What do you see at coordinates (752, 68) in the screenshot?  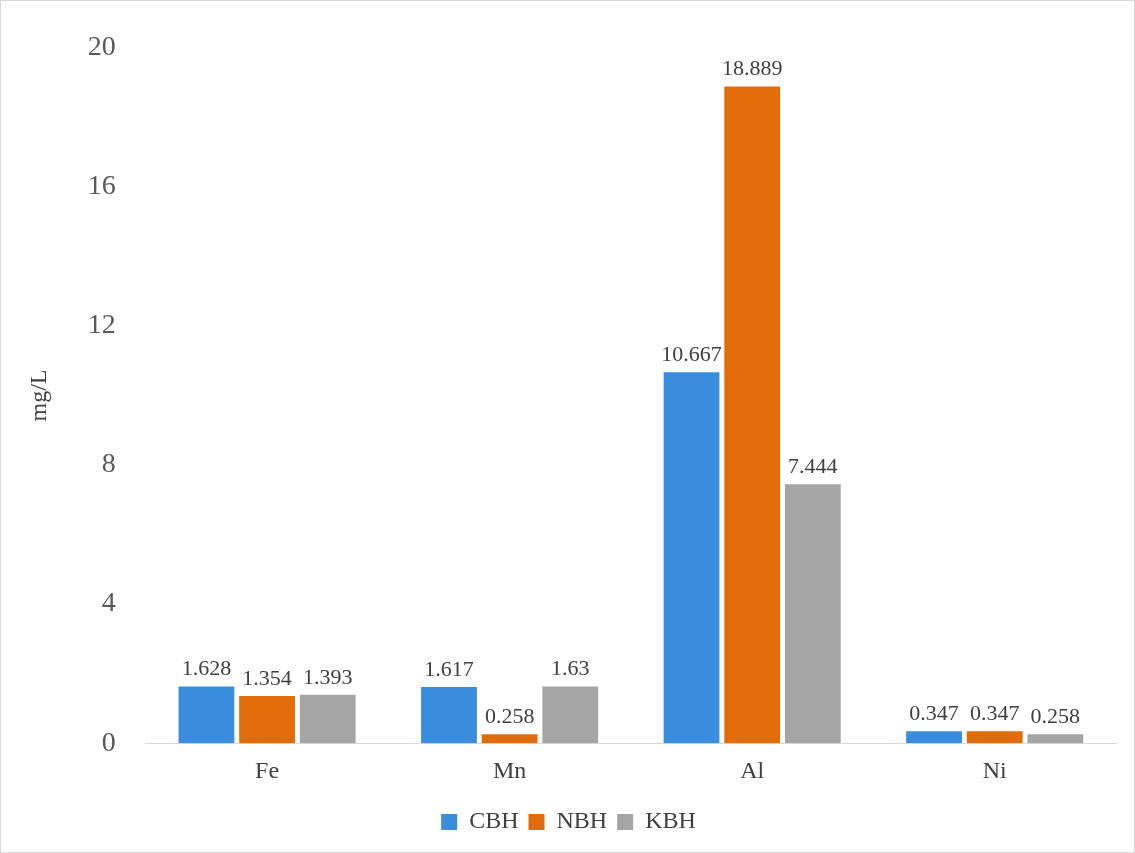 I see `data-label: 18.889` at bounding box center [752, 68].